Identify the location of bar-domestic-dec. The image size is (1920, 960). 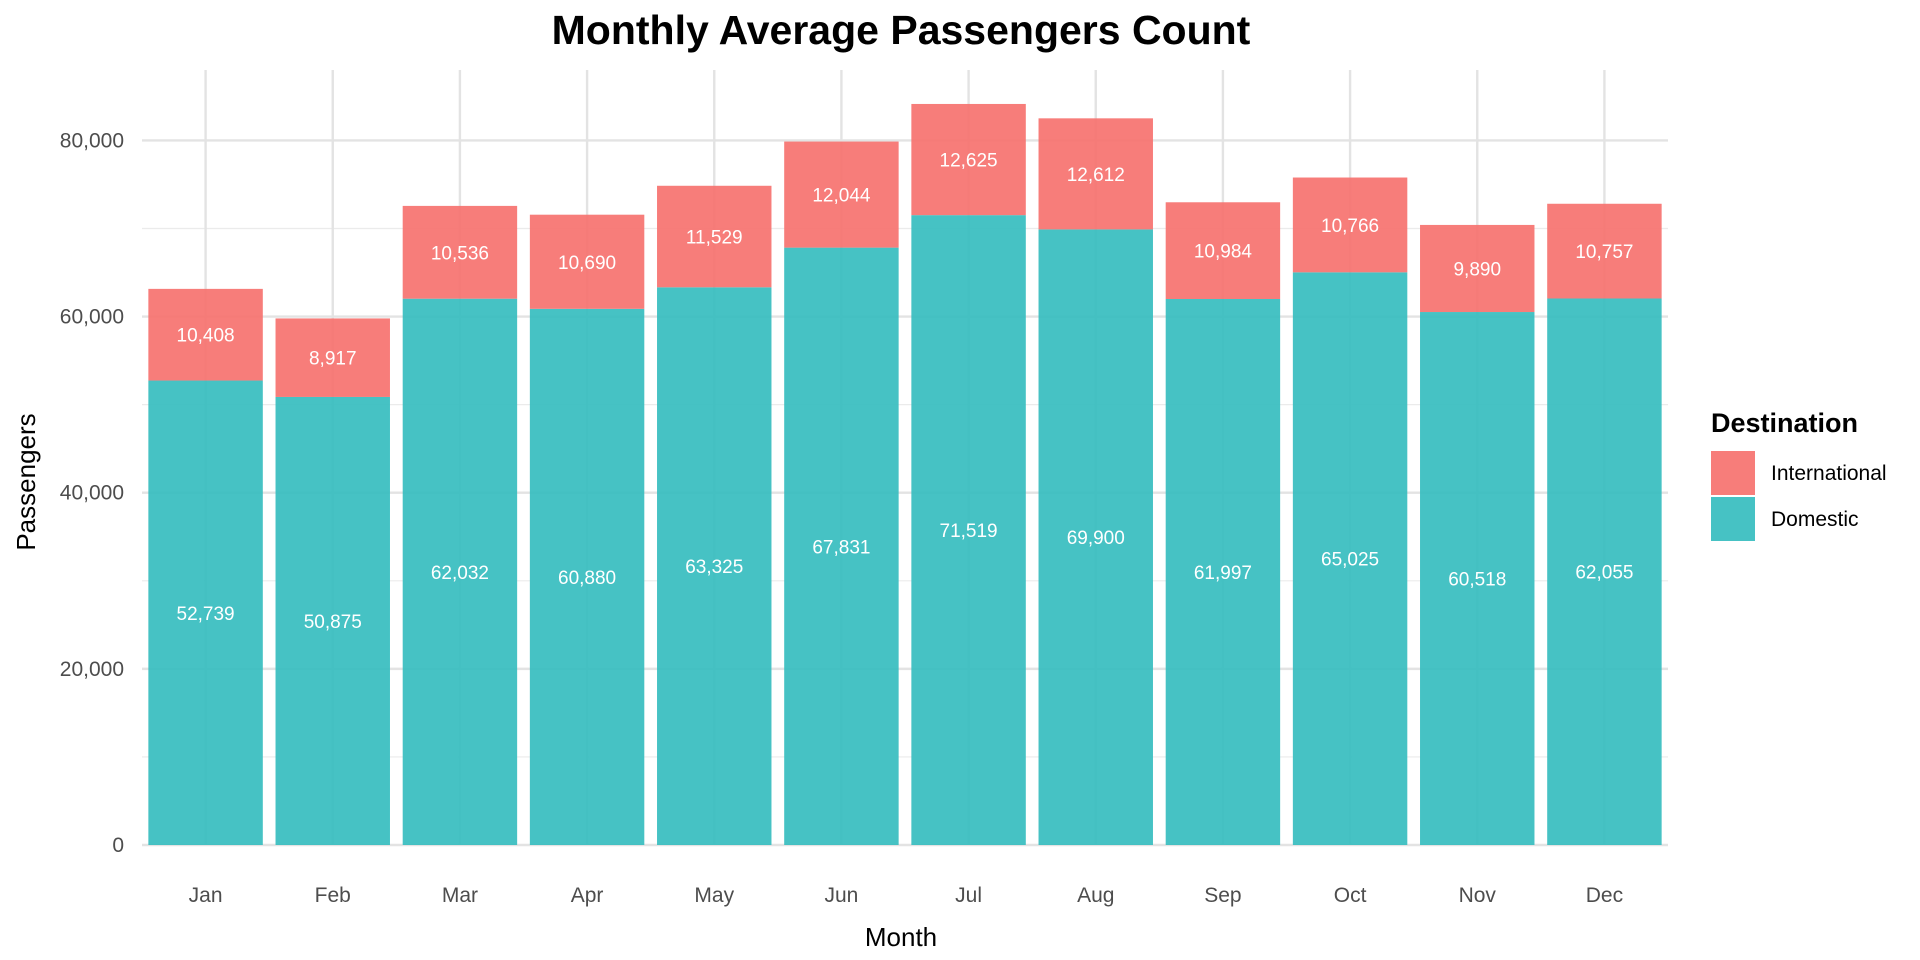
(1604, 571).